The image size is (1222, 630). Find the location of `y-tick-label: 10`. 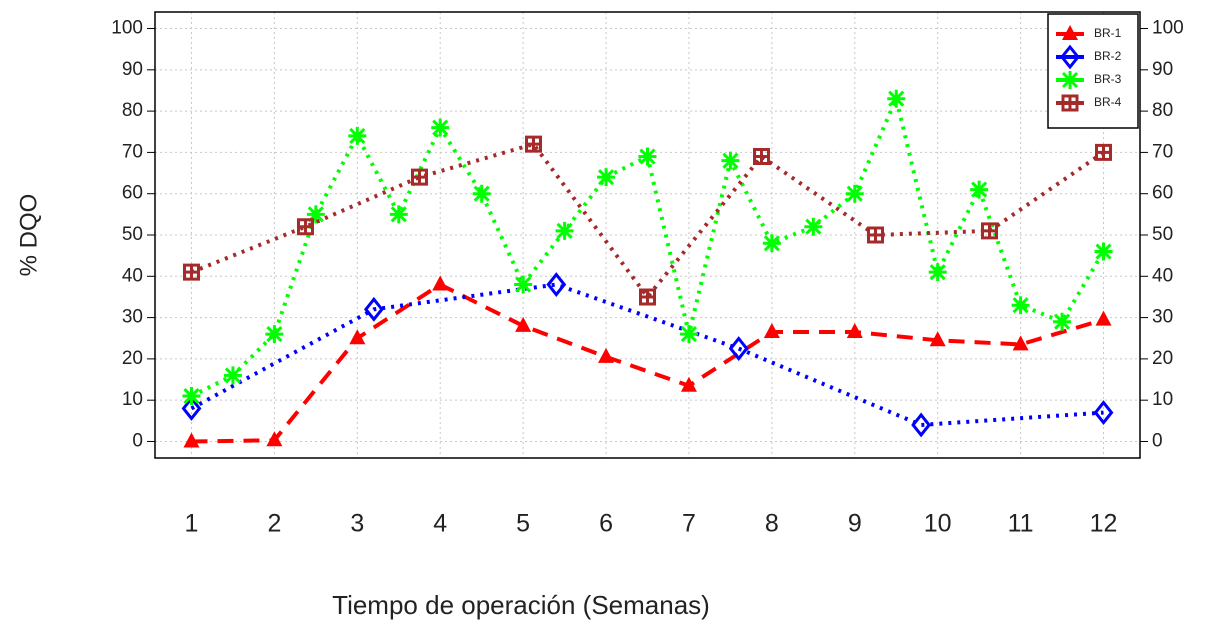

y-tick-label: 10 is located at coordinates (132, 399).